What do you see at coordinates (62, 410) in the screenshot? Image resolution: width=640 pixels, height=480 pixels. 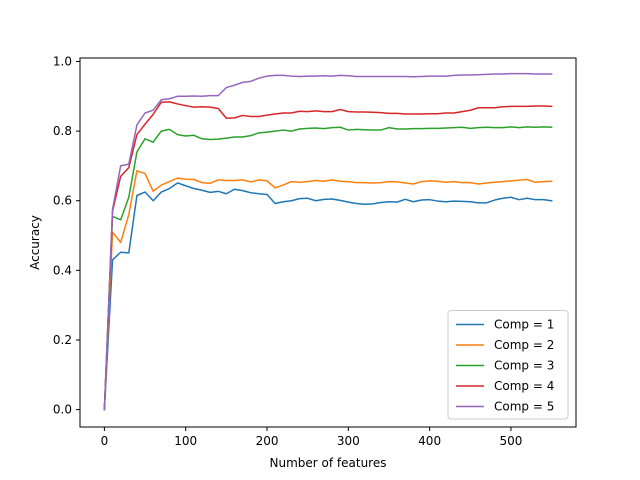 I see `y-tick-label: 0.0` at bounding box center [62, 410].